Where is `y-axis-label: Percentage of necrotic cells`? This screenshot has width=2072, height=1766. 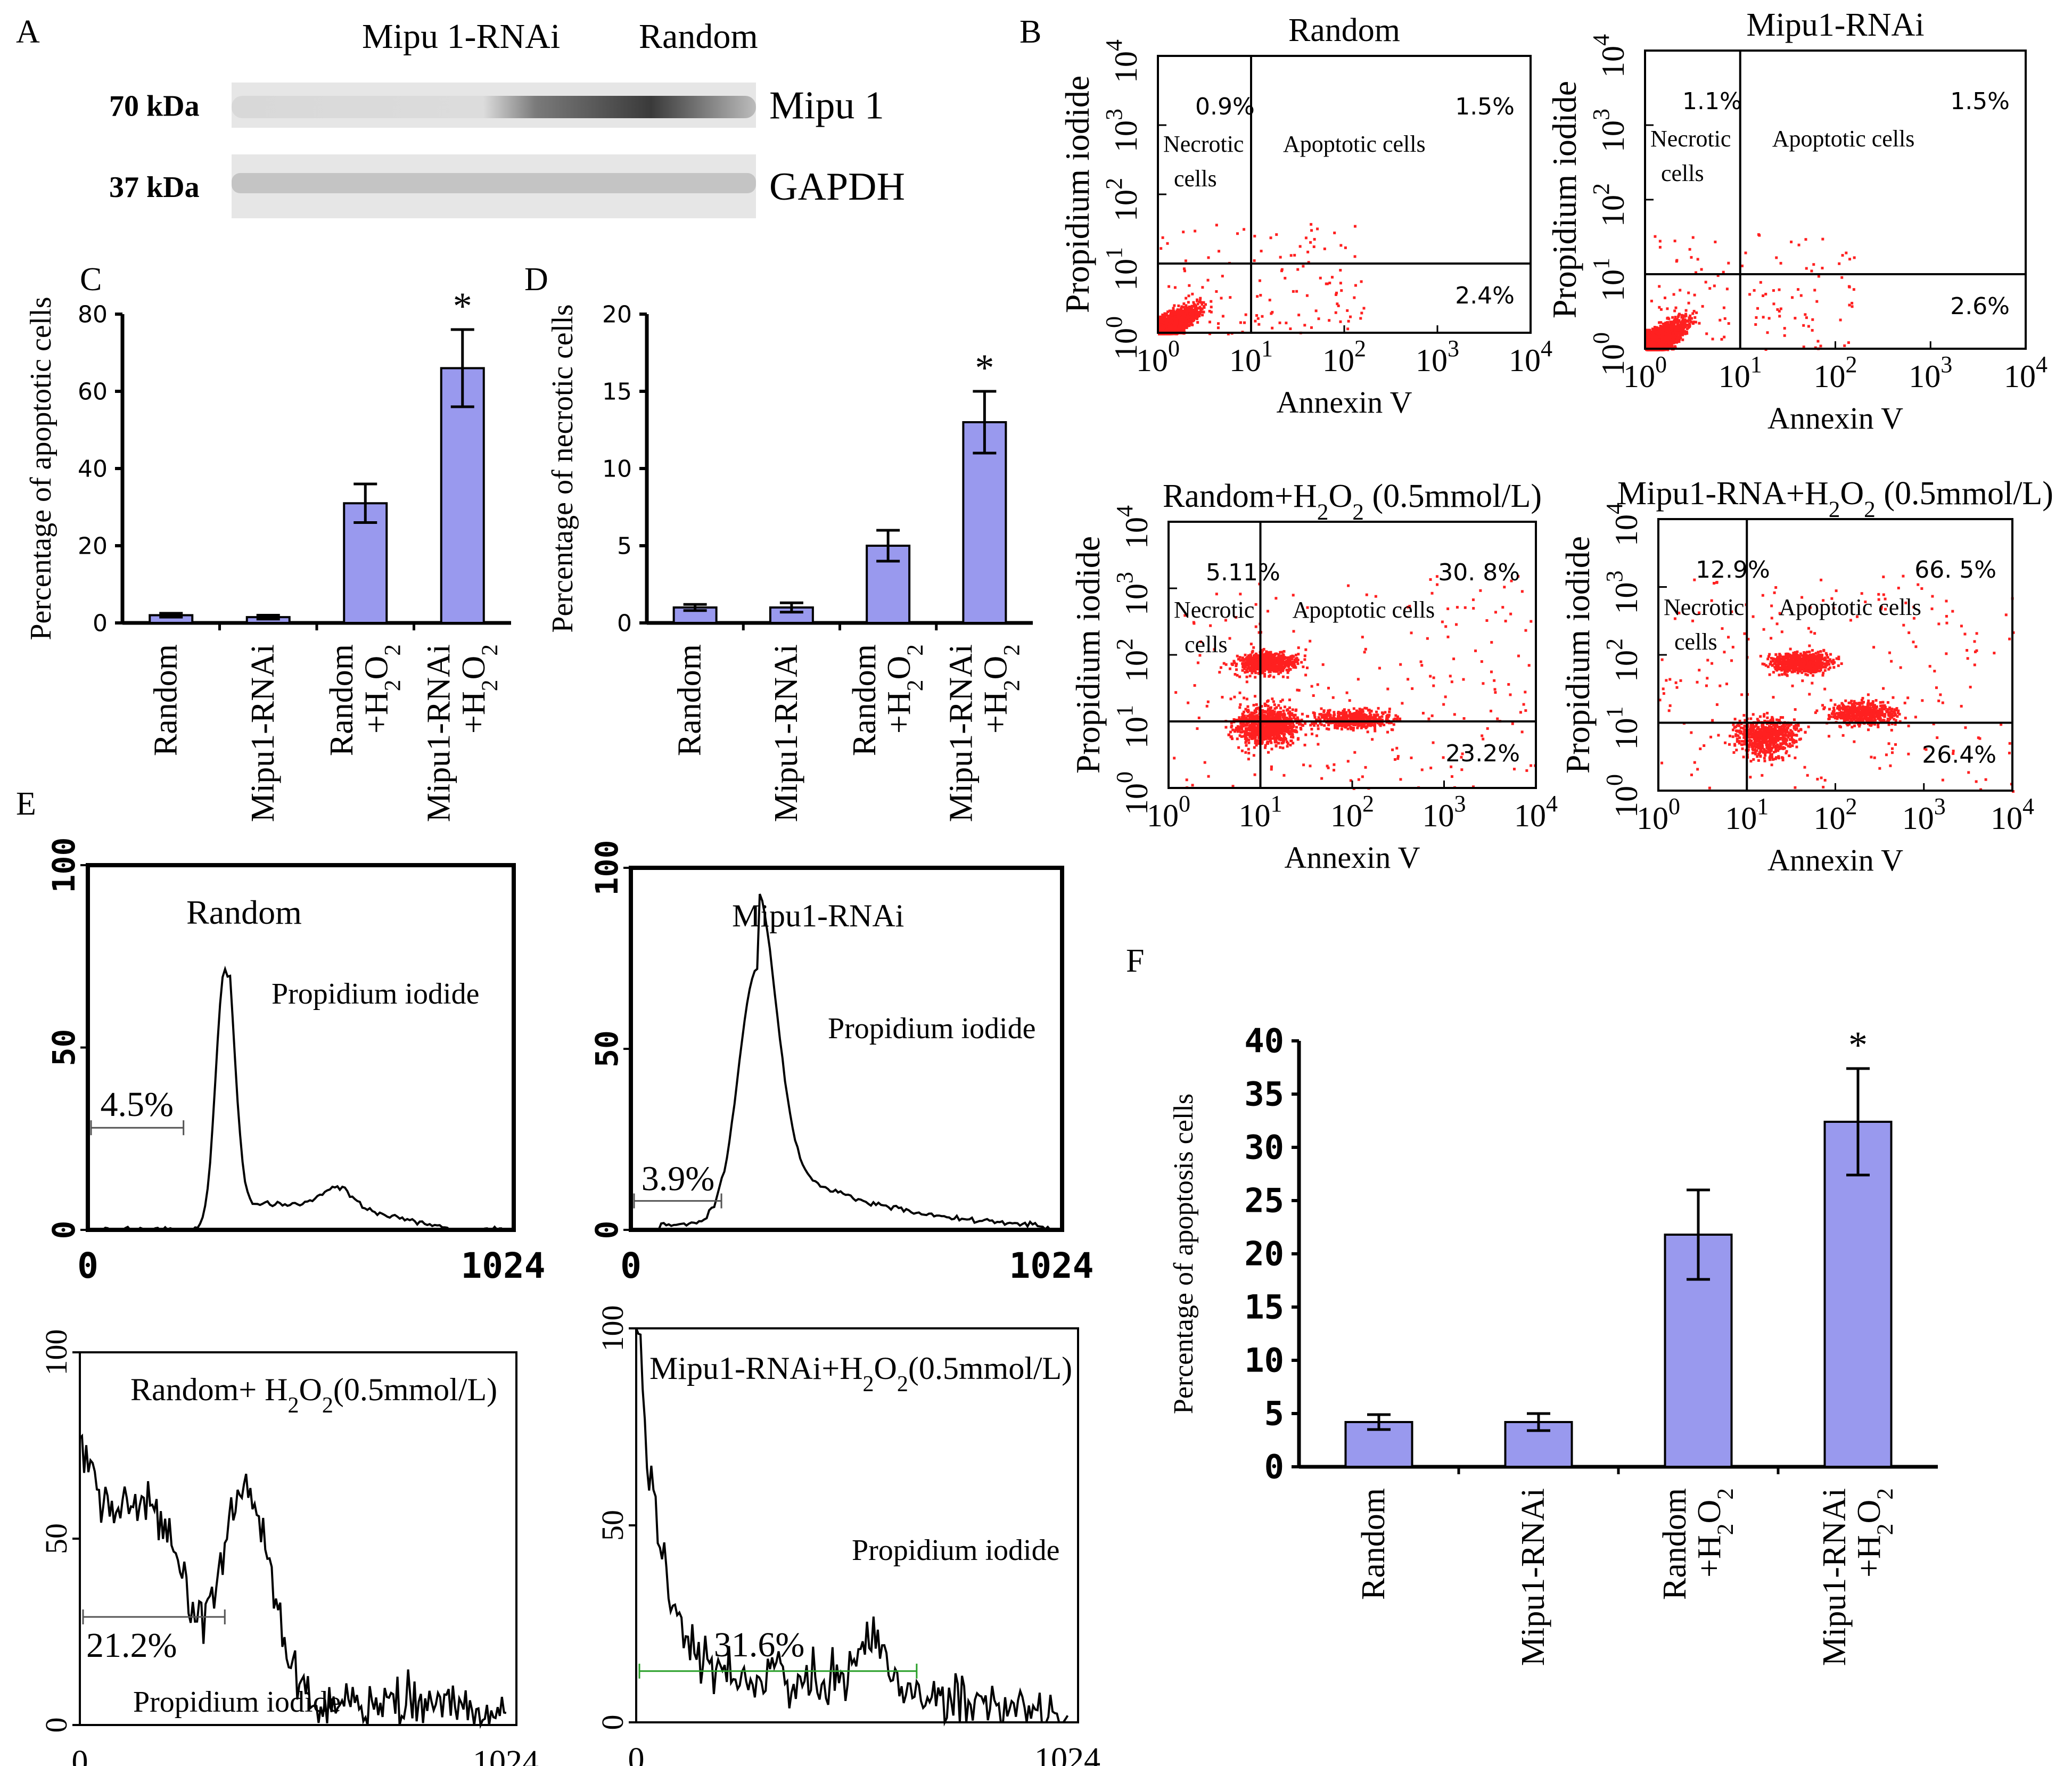
y-axis-label: Percentage of necrotic cells is located at coordinates (562, 469).